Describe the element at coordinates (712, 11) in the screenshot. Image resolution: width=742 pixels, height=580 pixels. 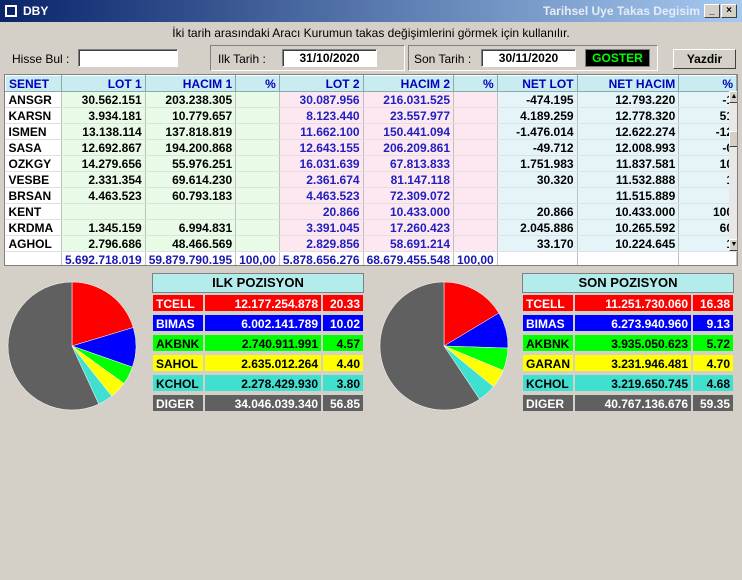
I see `minimize-icon: _` at that location.